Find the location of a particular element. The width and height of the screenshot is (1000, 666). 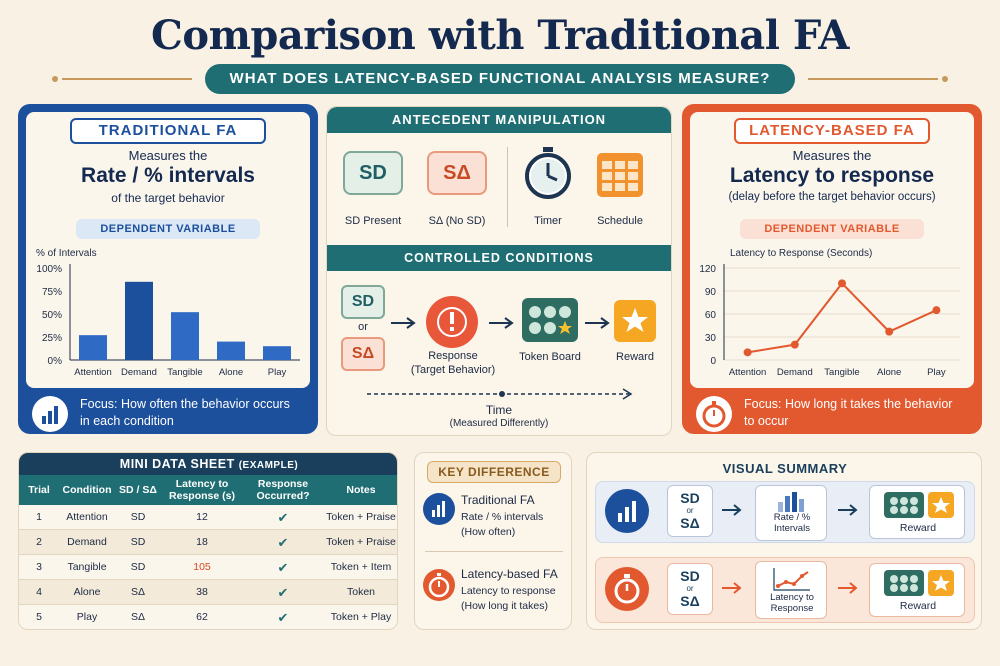

dv-badge: DEPENDENT VARIABLE is located at coordinates (168, 229).